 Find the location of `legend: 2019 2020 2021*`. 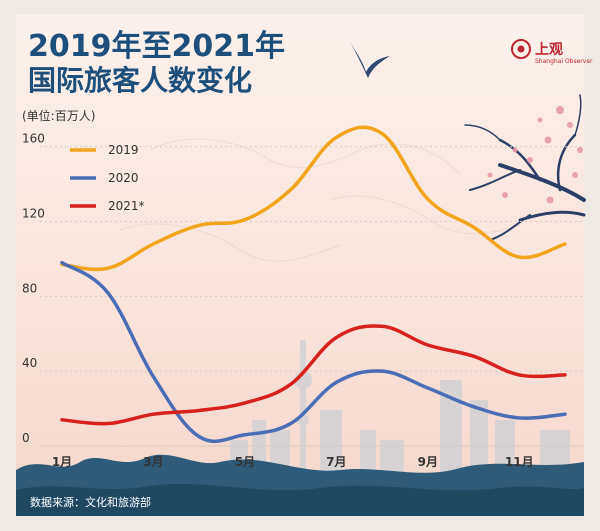

legend: 2019 2020 2021* is located at coordinates (107, 178).